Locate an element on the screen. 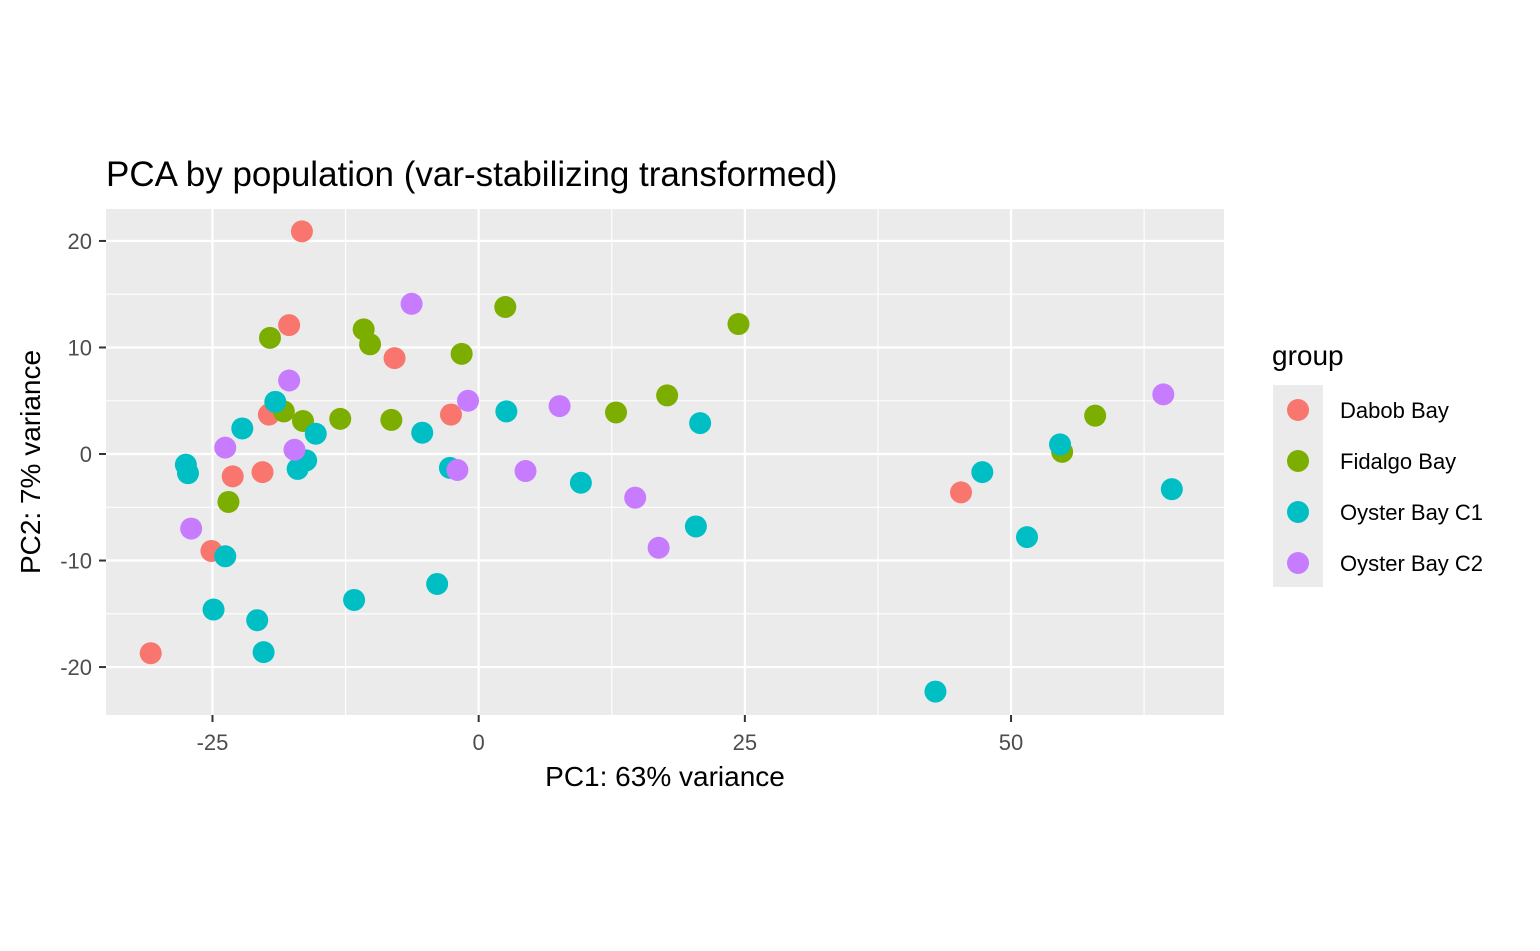 The height and width of the screenshot is (951, 1540). y-tick-label: -20 is located at coordinates (76, 667).